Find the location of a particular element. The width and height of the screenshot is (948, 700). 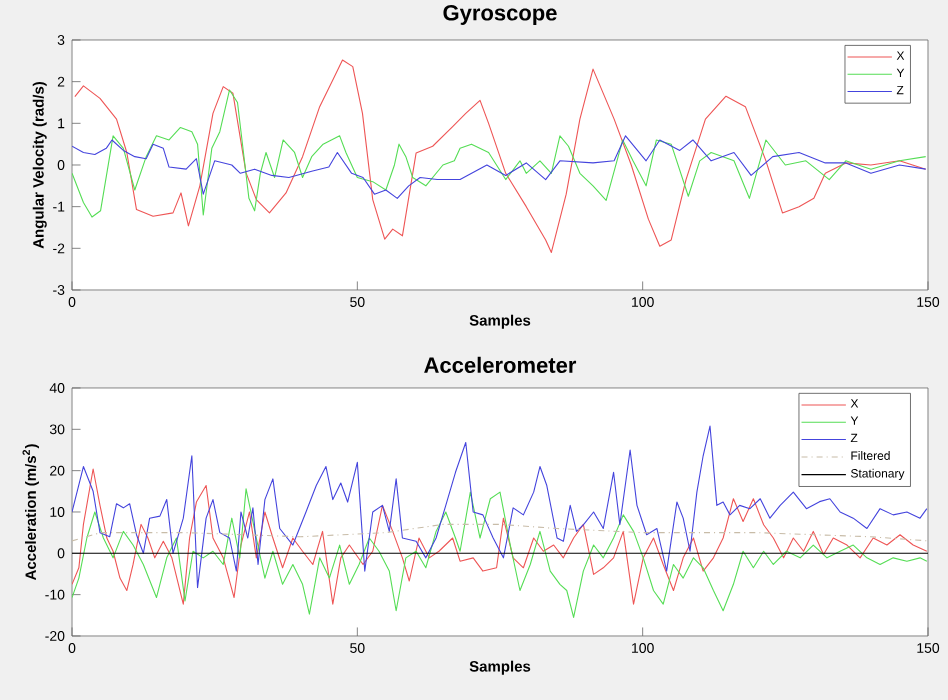

chart-title: Gyroscope is located at coordinates (500, 15).